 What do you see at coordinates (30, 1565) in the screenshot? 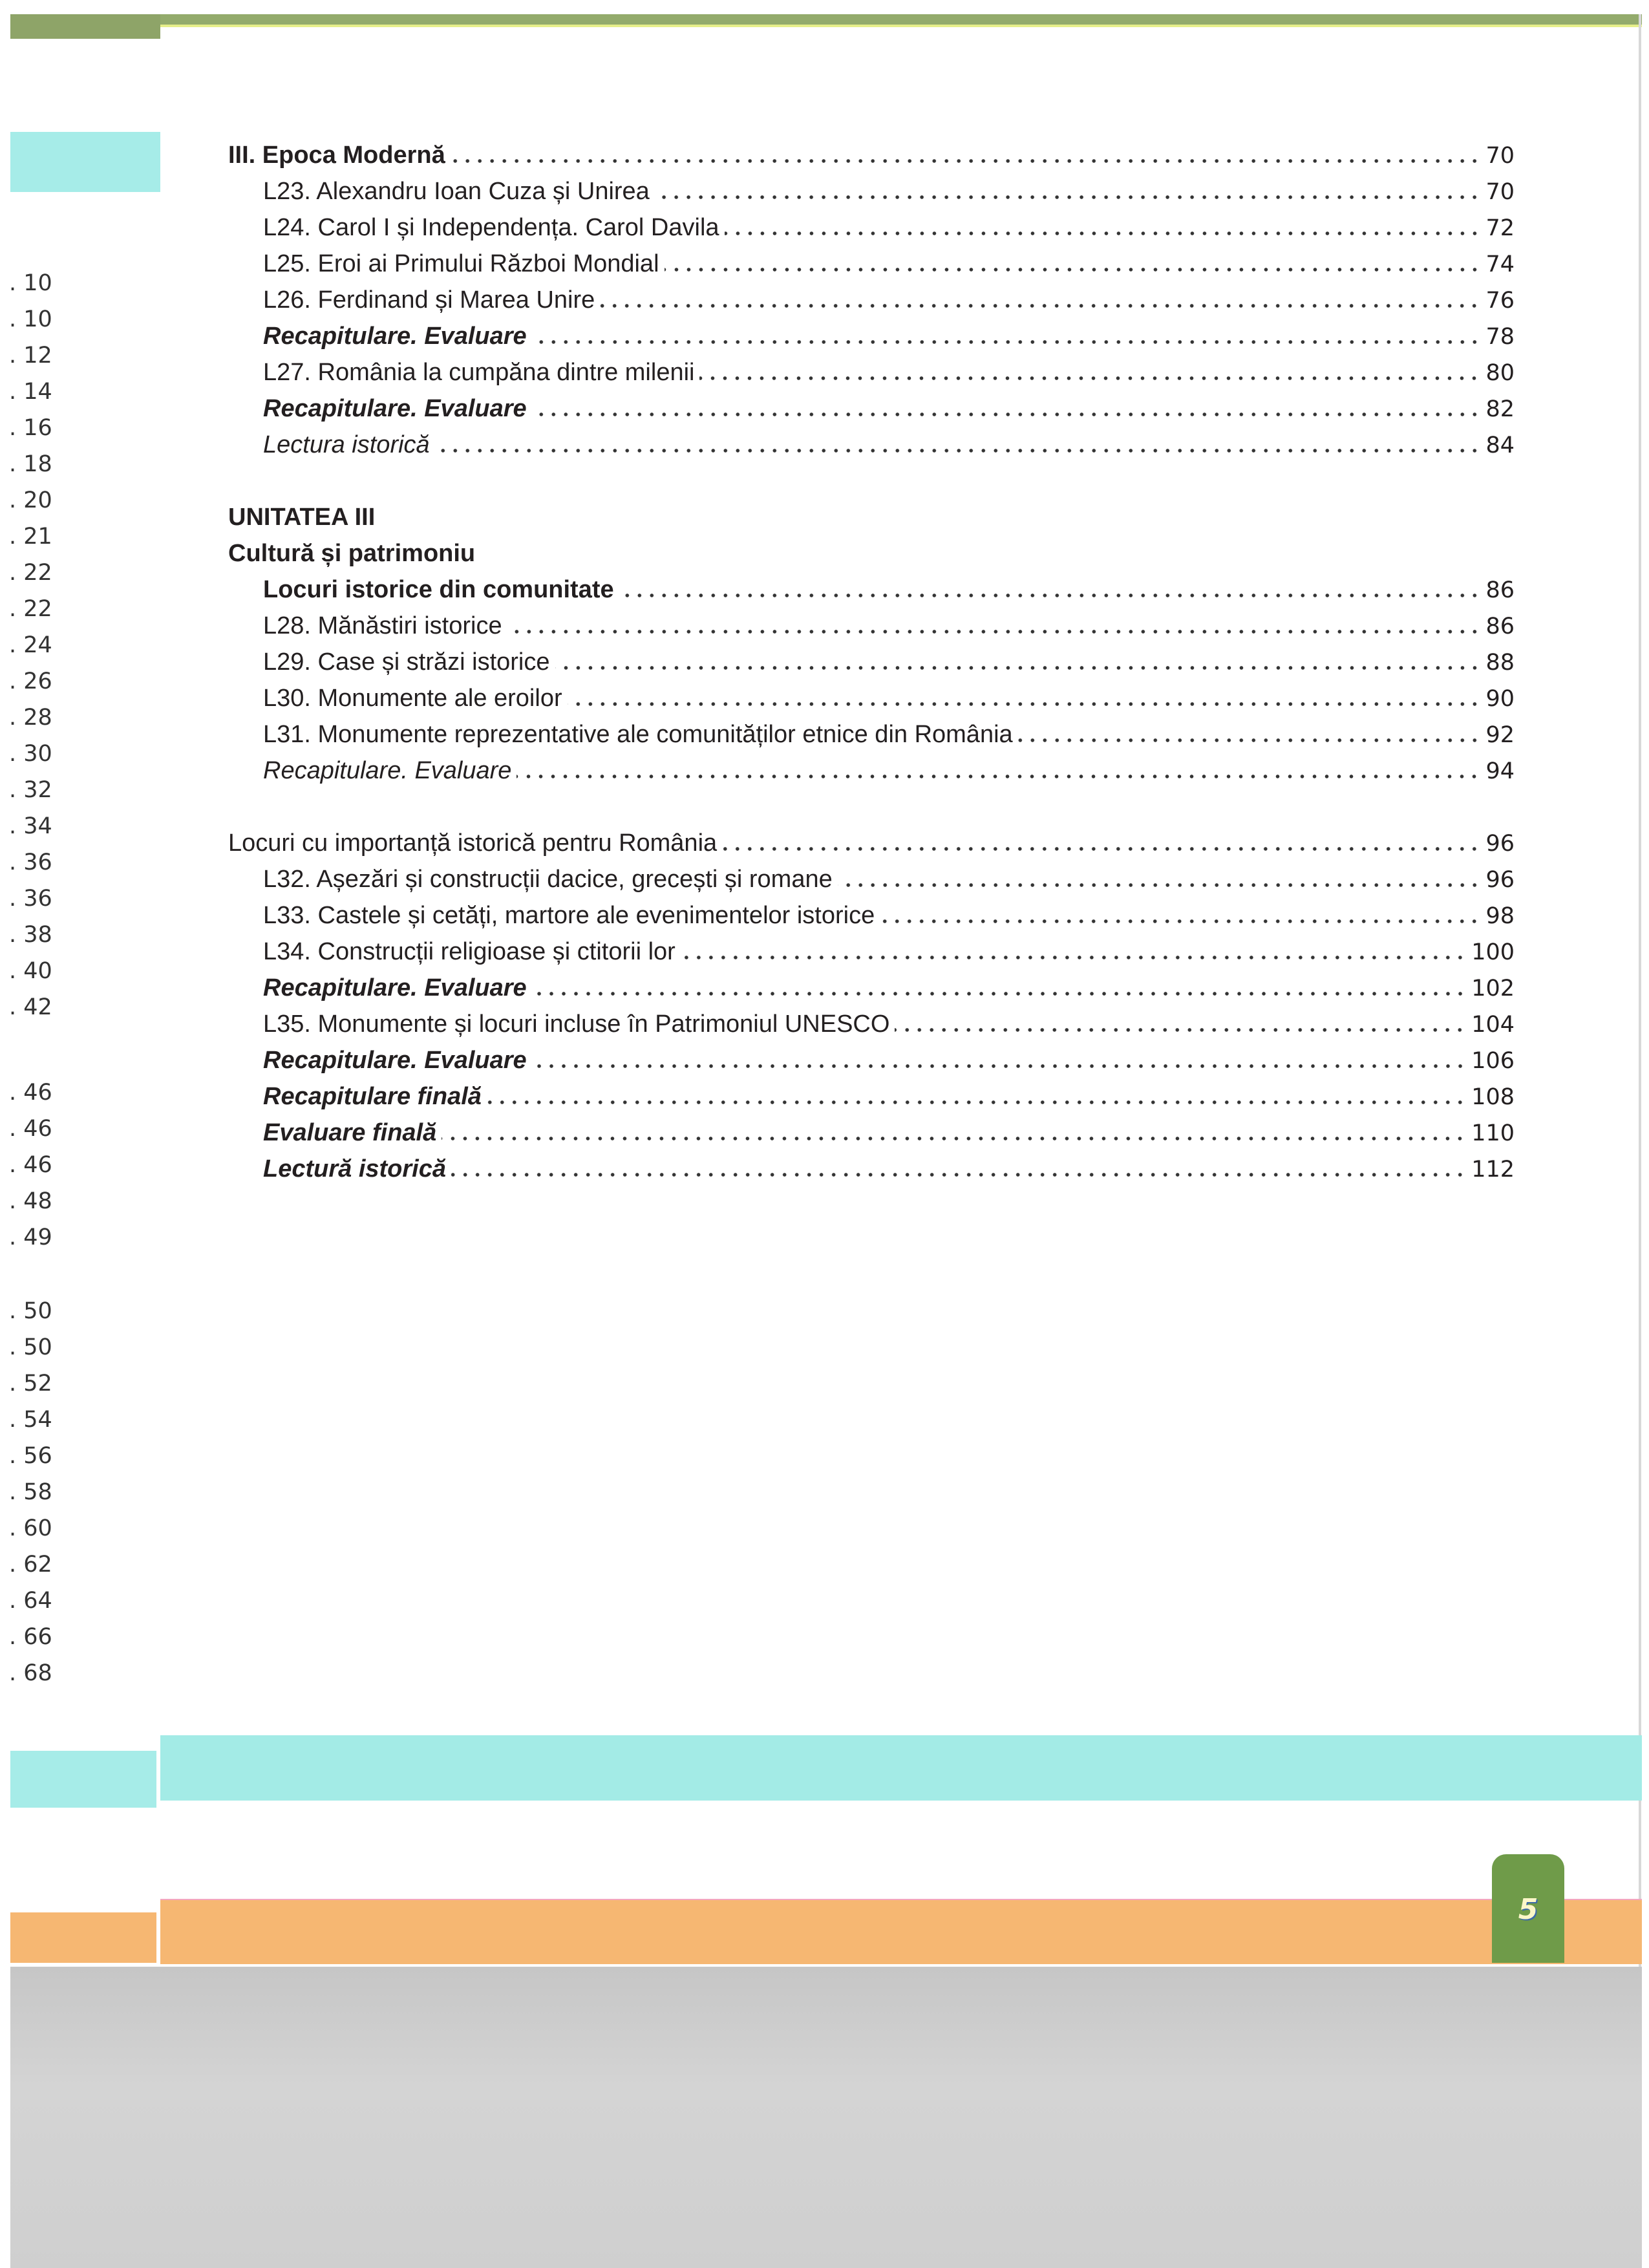
I see `left-page-number: . 62` at bounding box center [30, 1565].